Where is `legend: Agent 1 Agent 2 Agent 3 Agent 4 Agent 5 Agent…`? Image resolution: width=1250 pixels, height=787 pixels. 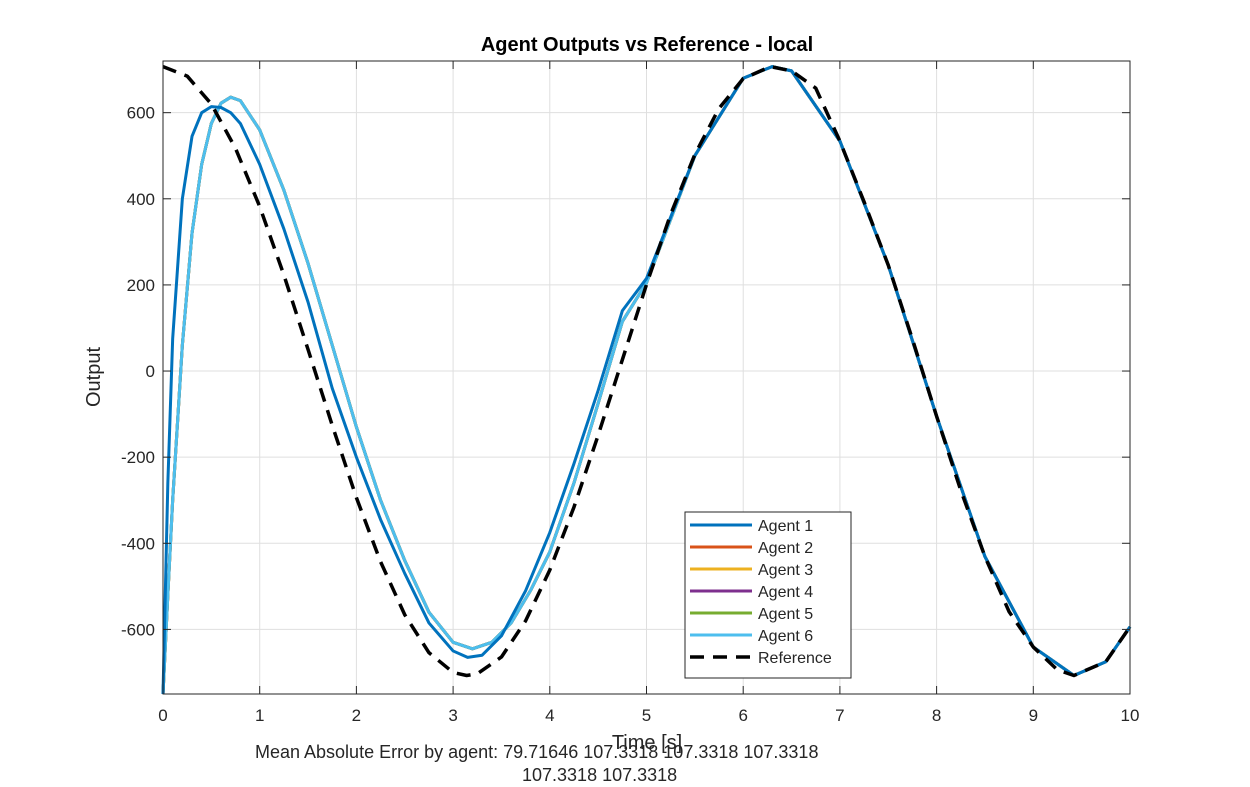 legend: Agent 1 Agent 2 Agent 3 Agent 4 Agent 5 Agent… is located at coordinates (768, 595).